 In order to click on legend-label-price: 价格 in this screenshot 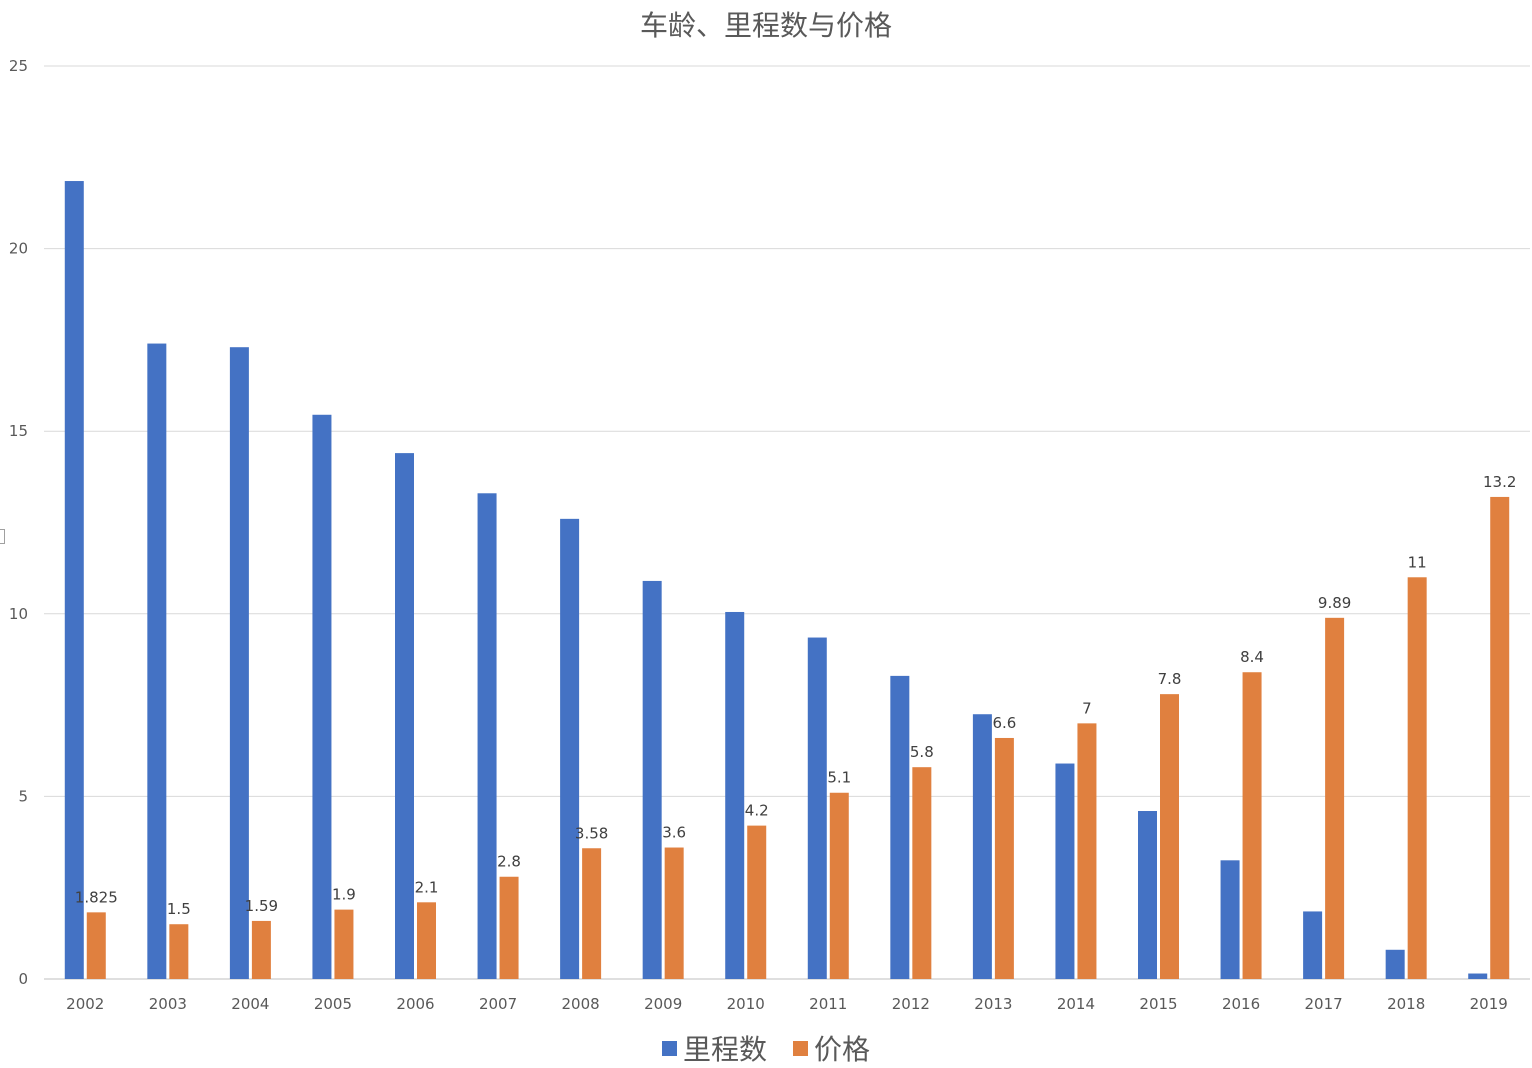, I will do `click(842, 1049)`.